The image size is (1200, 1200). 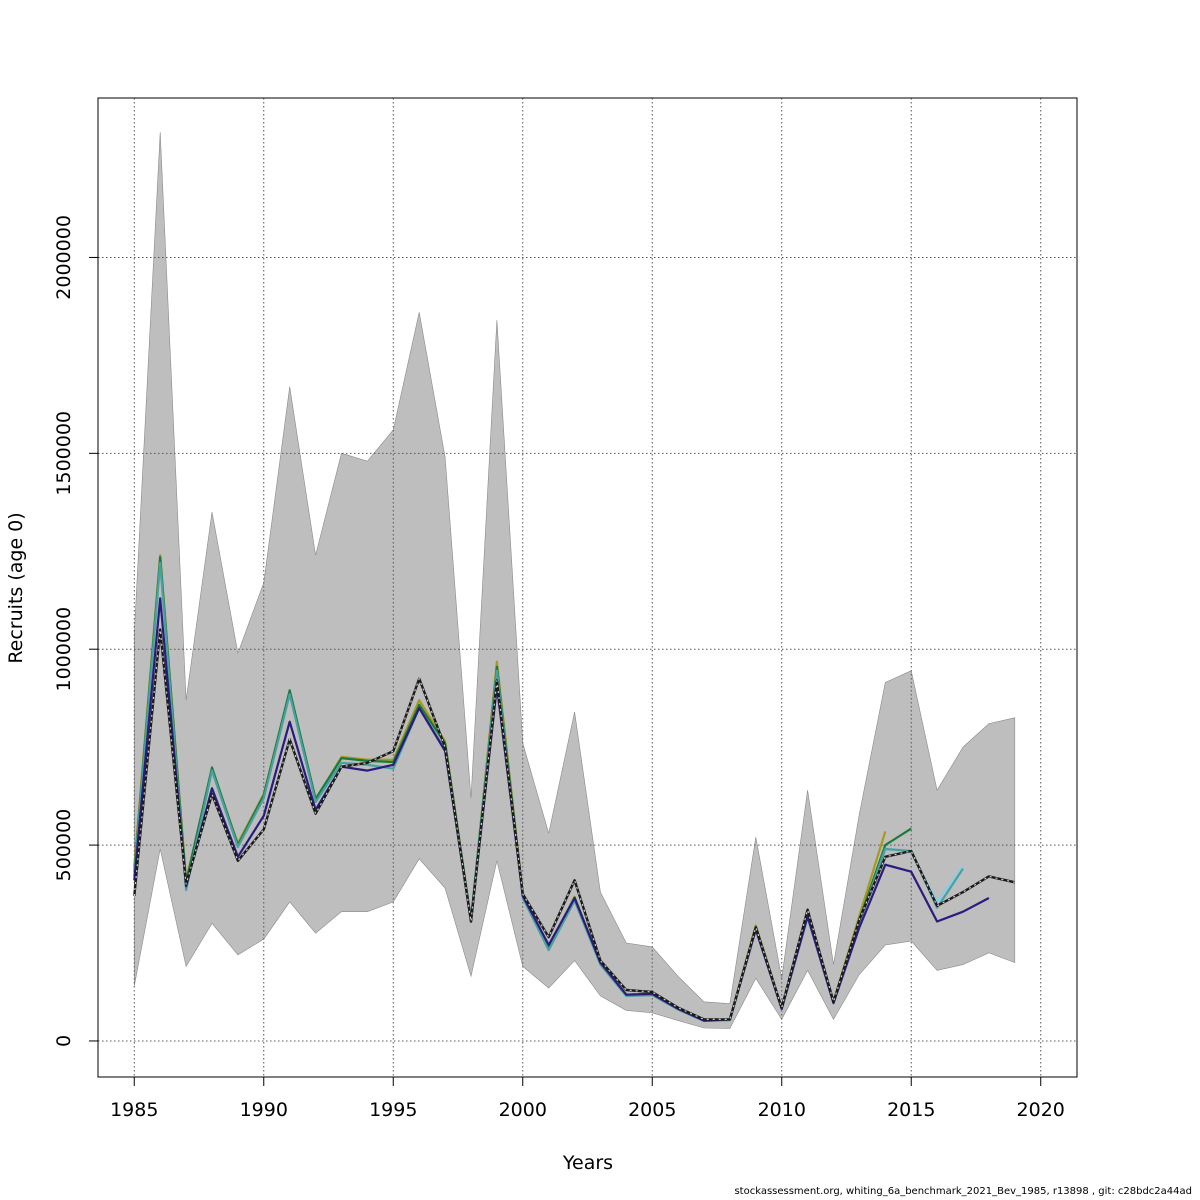 I want to click on x-tick-label: 1990, so click(x=264, y=1110).